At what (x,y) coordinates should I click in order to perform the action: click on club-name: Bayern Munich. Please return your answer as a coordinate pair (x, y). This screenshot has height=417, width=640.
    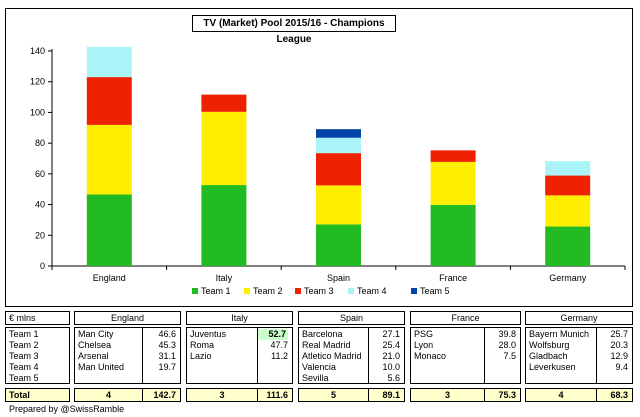
    Looking at the image, I should click on (559, 334).